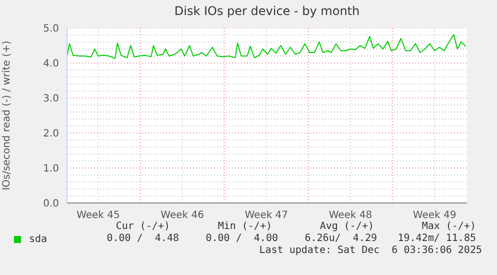 The image size is (497, 275). I want to click on y-tick-label: 1.0, so click(51, 169).